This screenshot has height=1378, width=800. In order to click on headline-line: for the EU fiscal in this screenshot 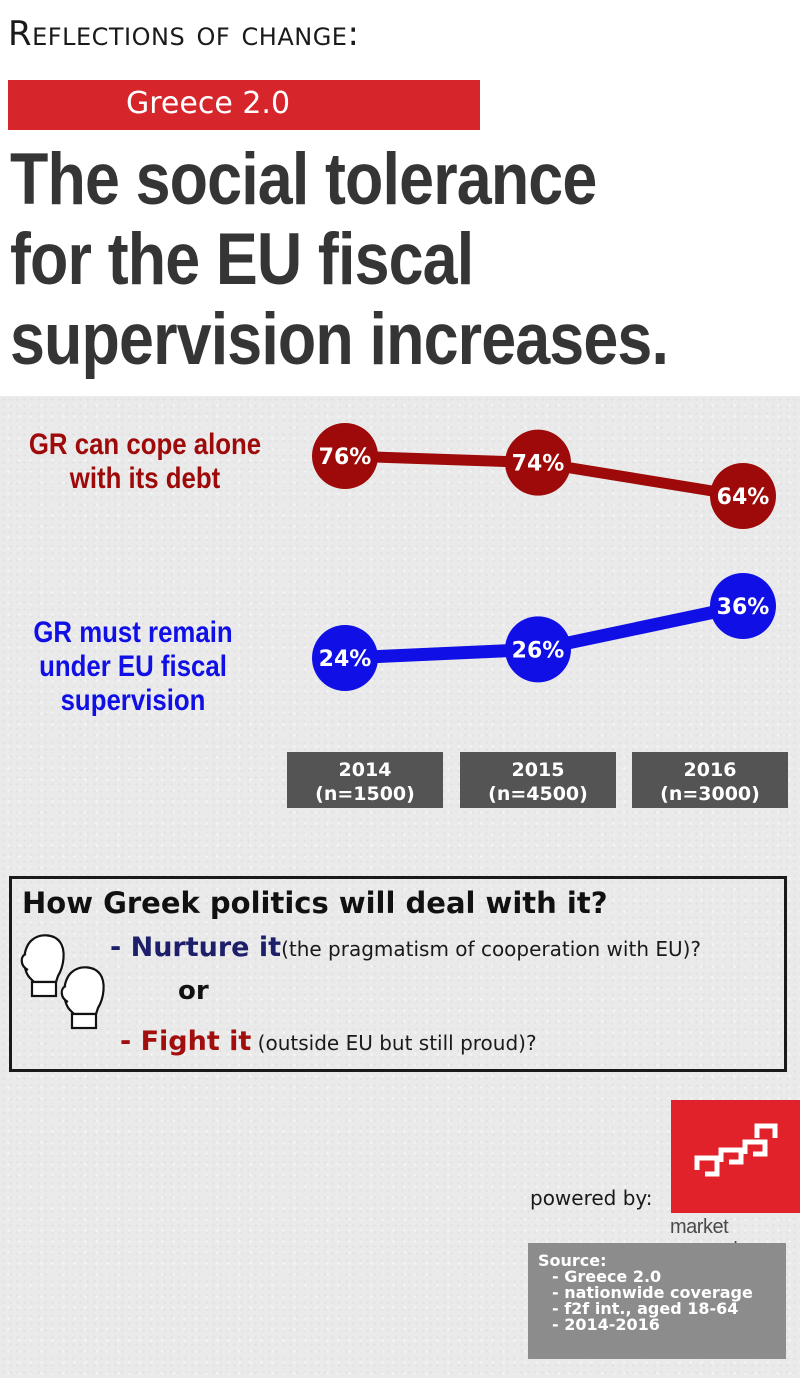, I will do `click(242, 259)`.